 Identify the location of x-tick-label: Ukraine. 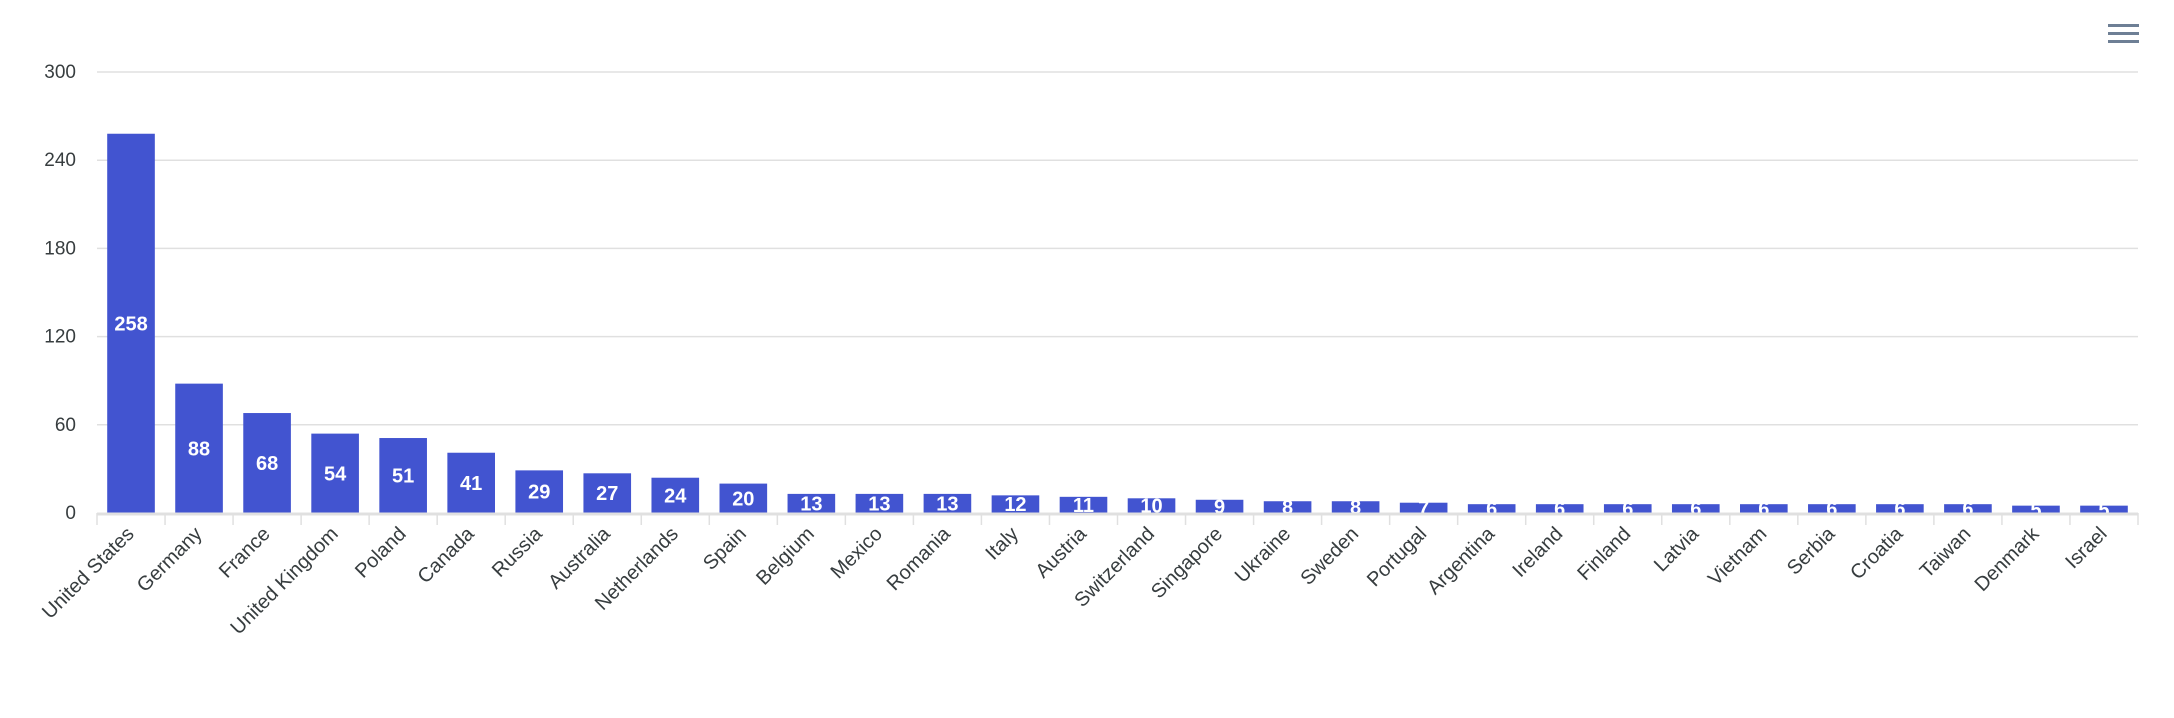
(1263, 555).